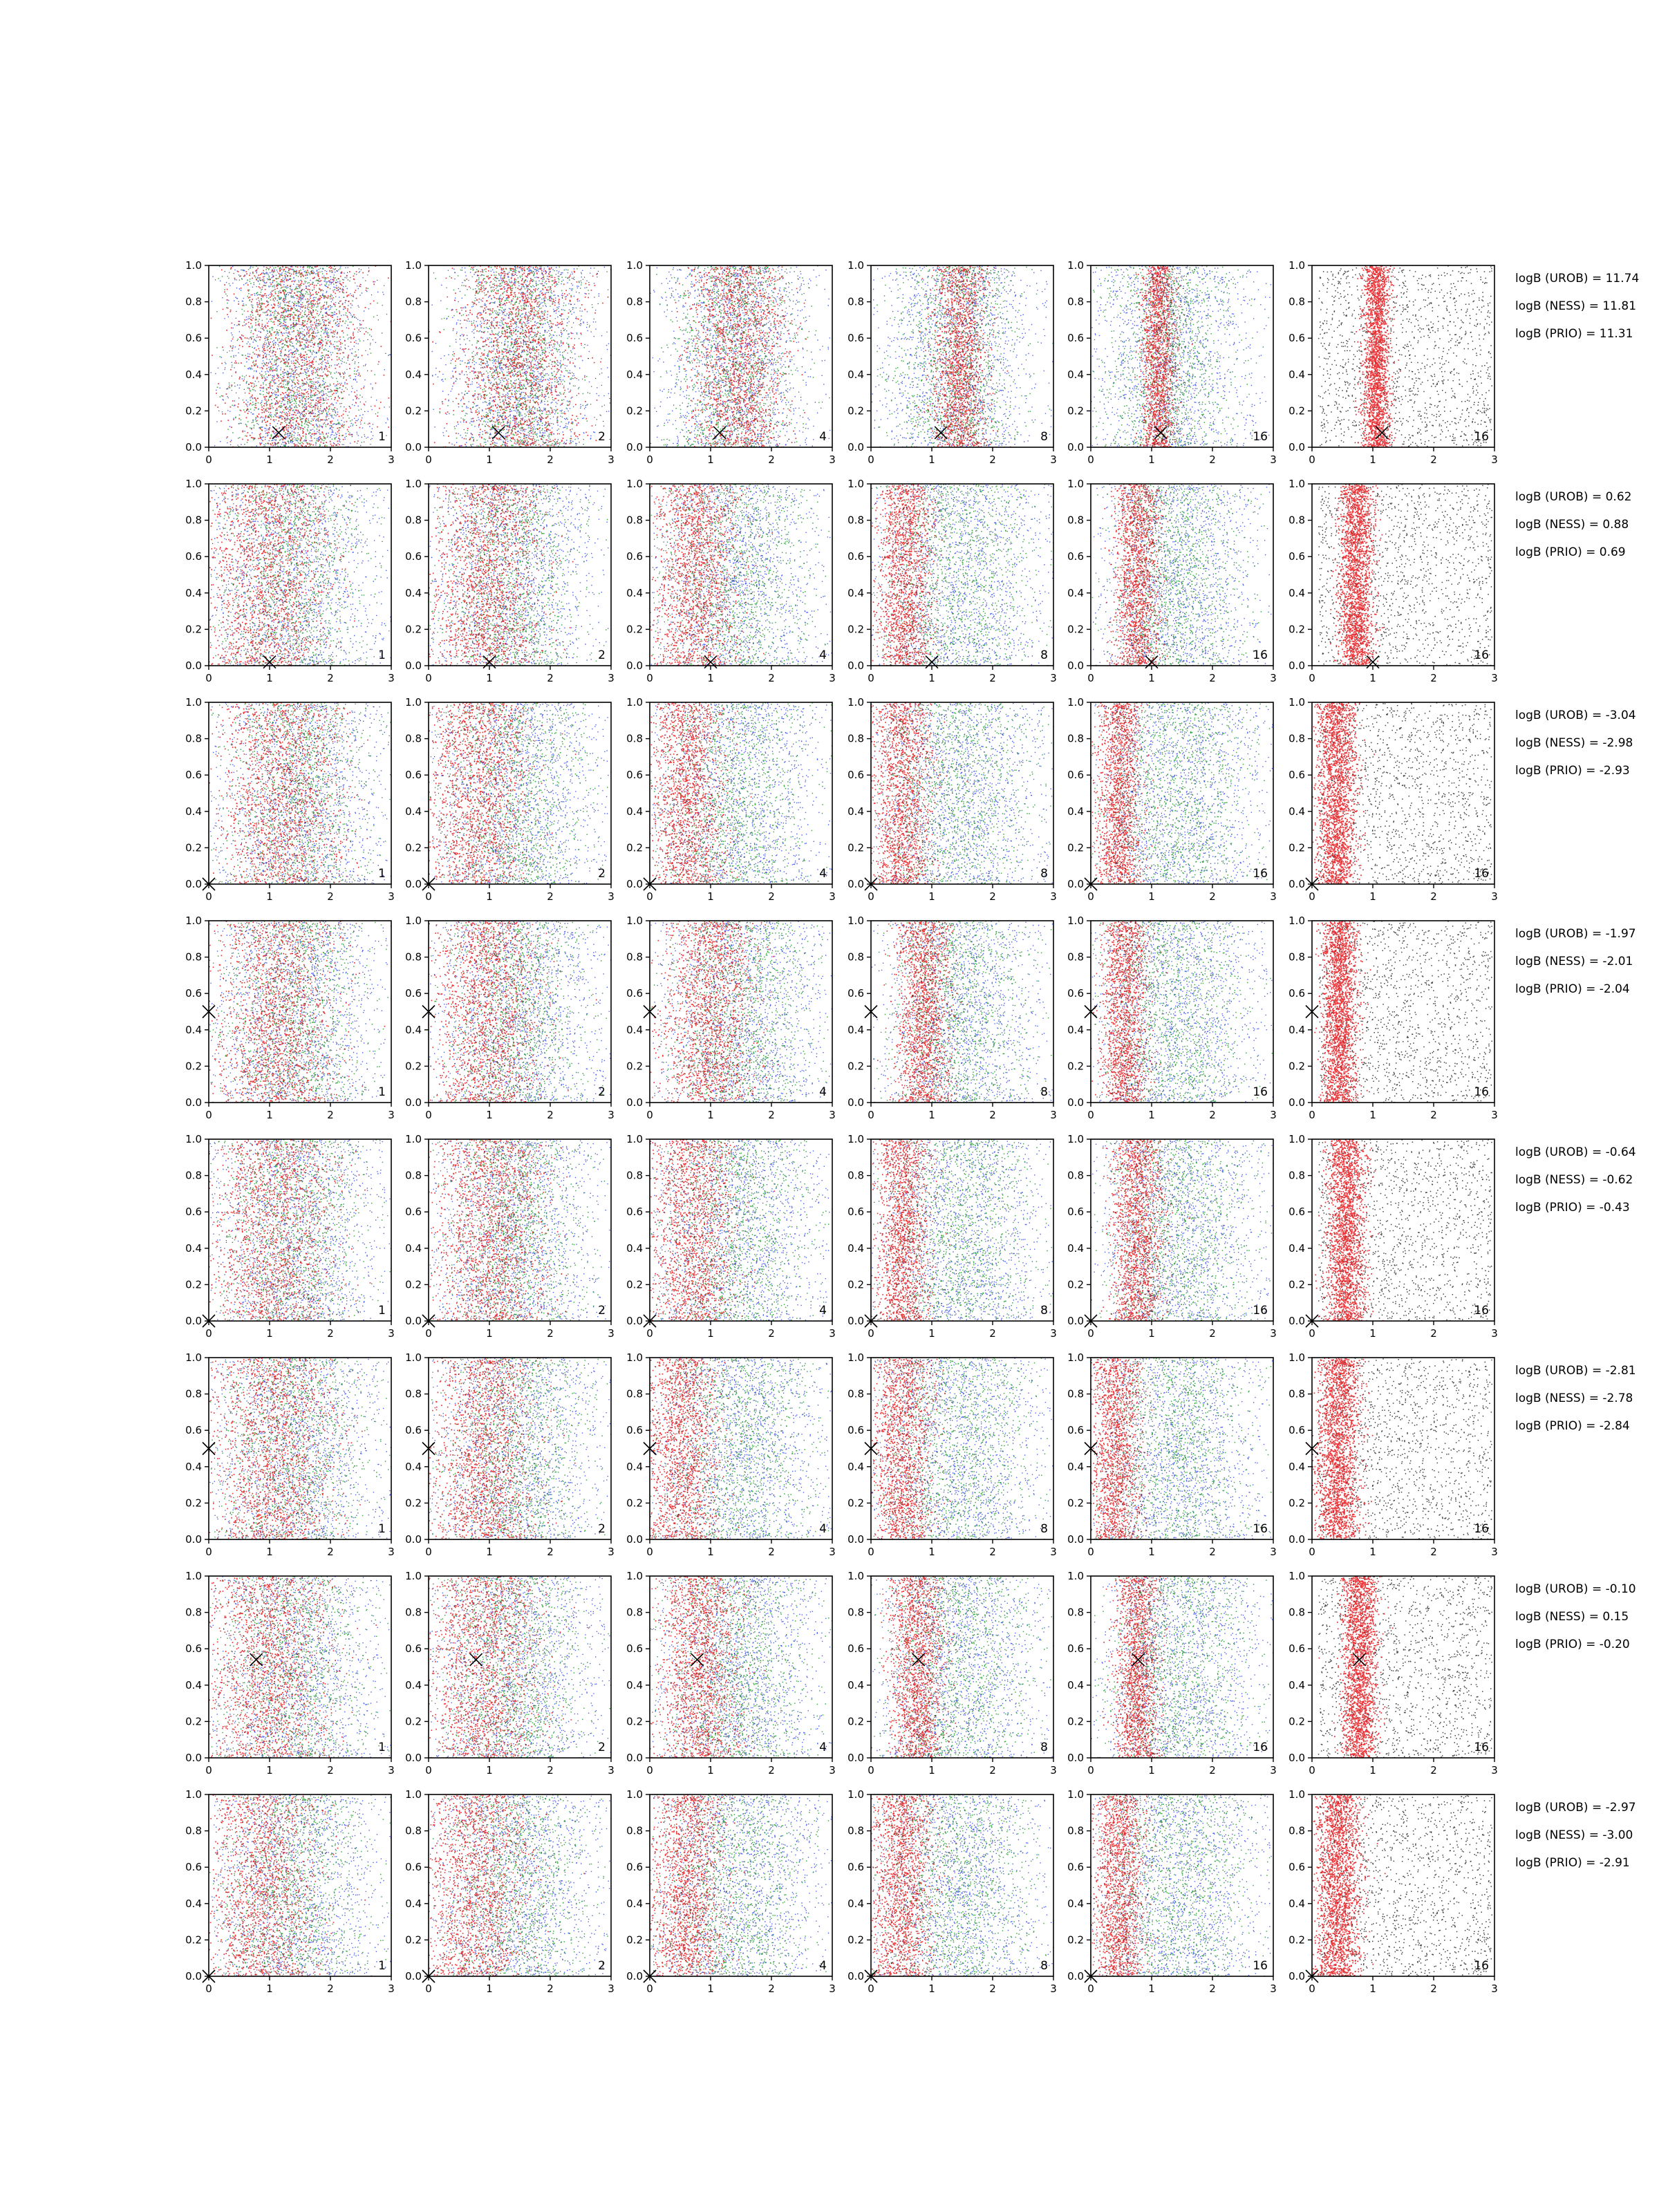 Image resolution: width=1659 pixels, height=2212 pixels. What do you see at coordinates (1172, 1236) in the screenshot?
I see `scatter-panel-r5-c5: 0 1 2 30.00.20.40.60.81.016` at bounding box center [1172, 1236].